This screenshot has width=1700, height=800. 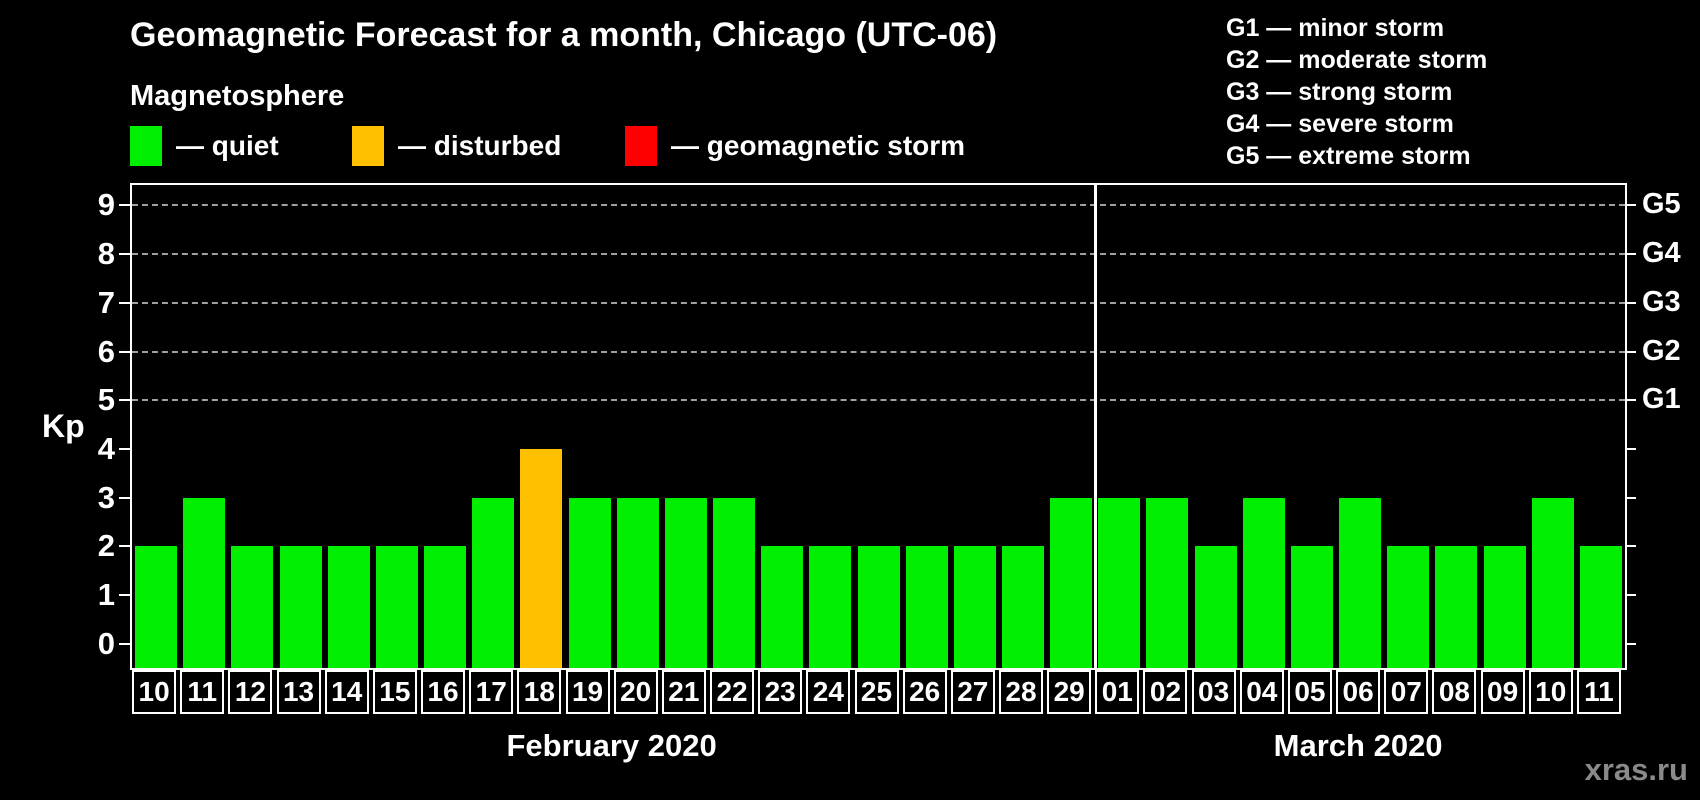 What do you see at coordinates (106, 448) in the screenshot?
I see `y-tick-label-4: 4` at bounding box center [106, 448].